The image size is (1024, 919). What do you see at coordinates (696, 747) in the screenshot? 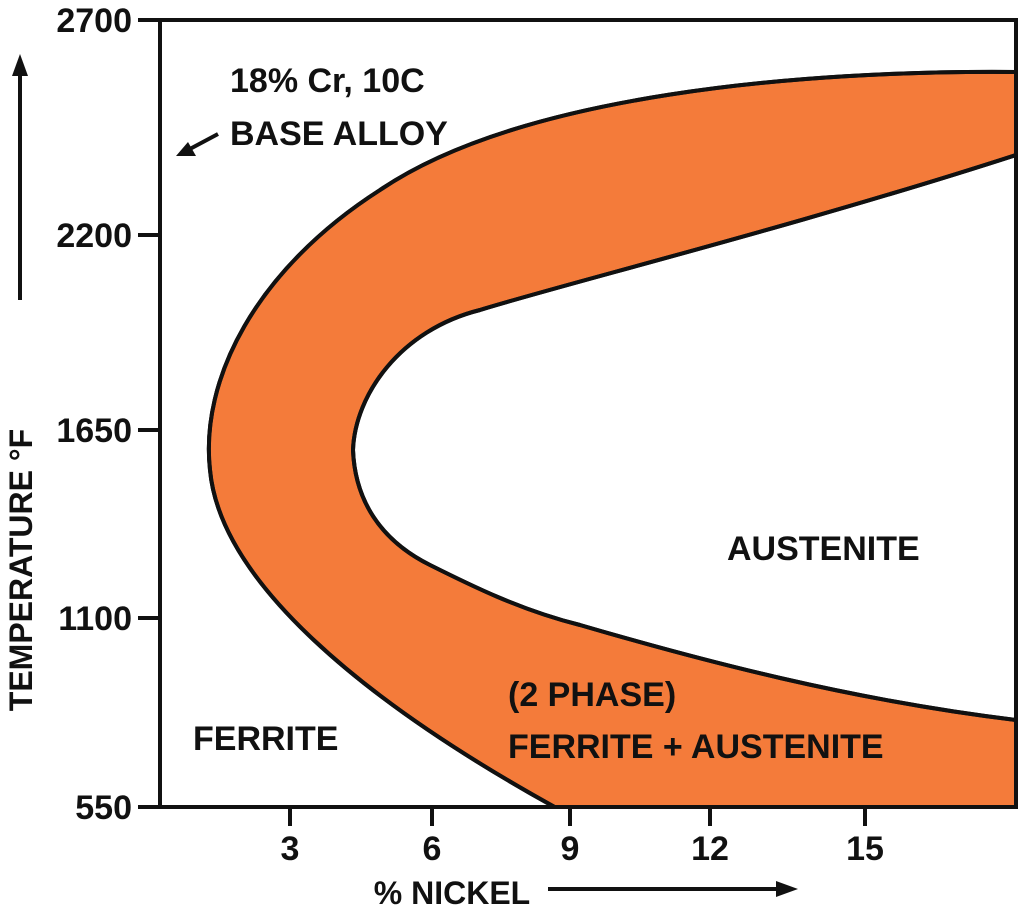
I see `two-phase-composition-label: FERRITE + AUSTENITE` at bounding box center [696, 747].